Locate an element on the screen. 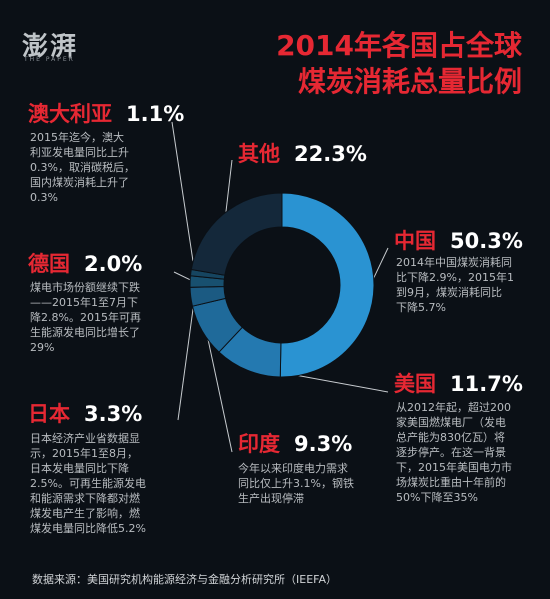  desc-line: 同比仅上升3.1%，钢铁 is located at coordinates (296, 483).